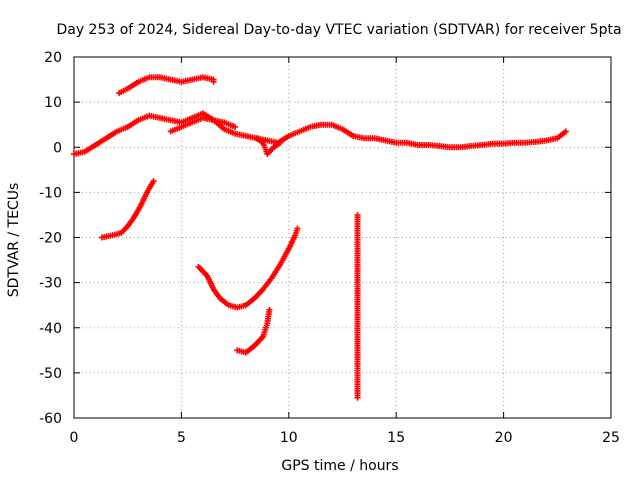 The image size is (640, 480). Describe the element at coordinates (181, 438) in the screenshot. I see `x-tick-label: 5` at that location.